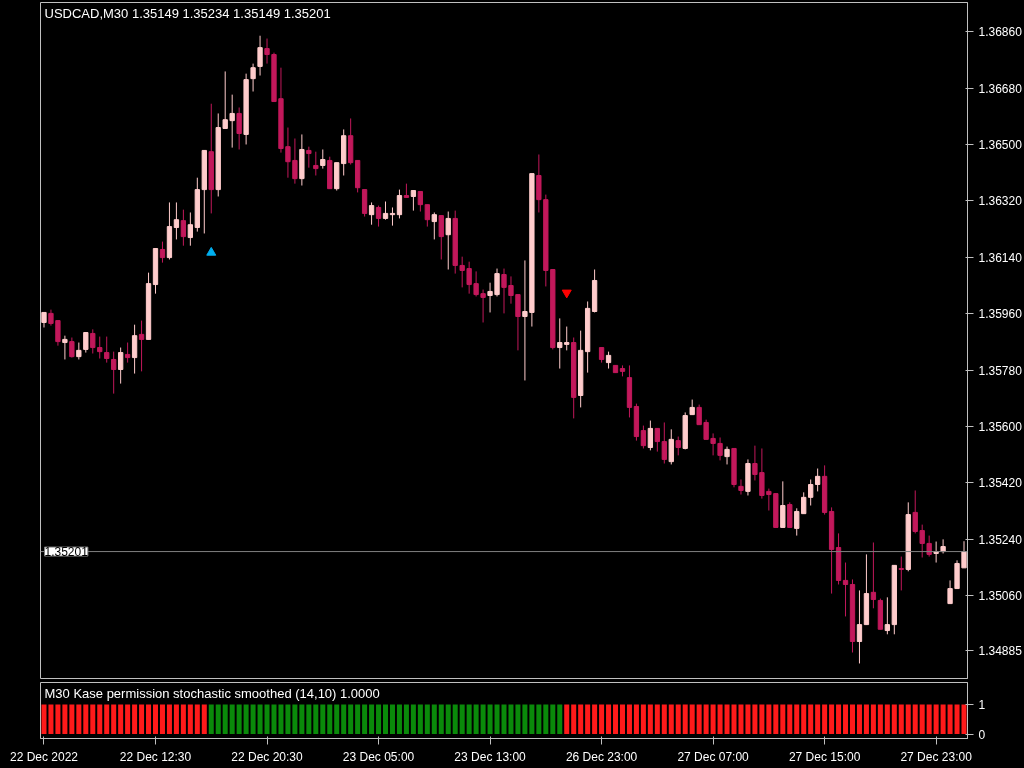 The image size is (1024, 768). What do you see at coordinates (982, 705) in the screenshot?
I see `y-tick-label: 1` at bounding box center [982, 705].